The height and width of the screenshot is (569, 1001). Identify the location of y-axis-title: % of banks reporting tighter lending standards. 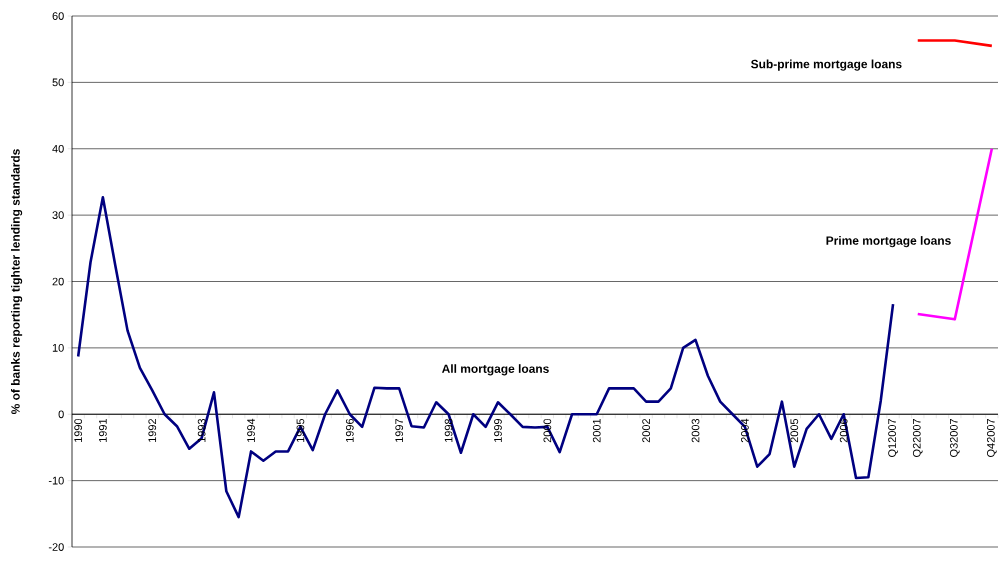
(16, 282).